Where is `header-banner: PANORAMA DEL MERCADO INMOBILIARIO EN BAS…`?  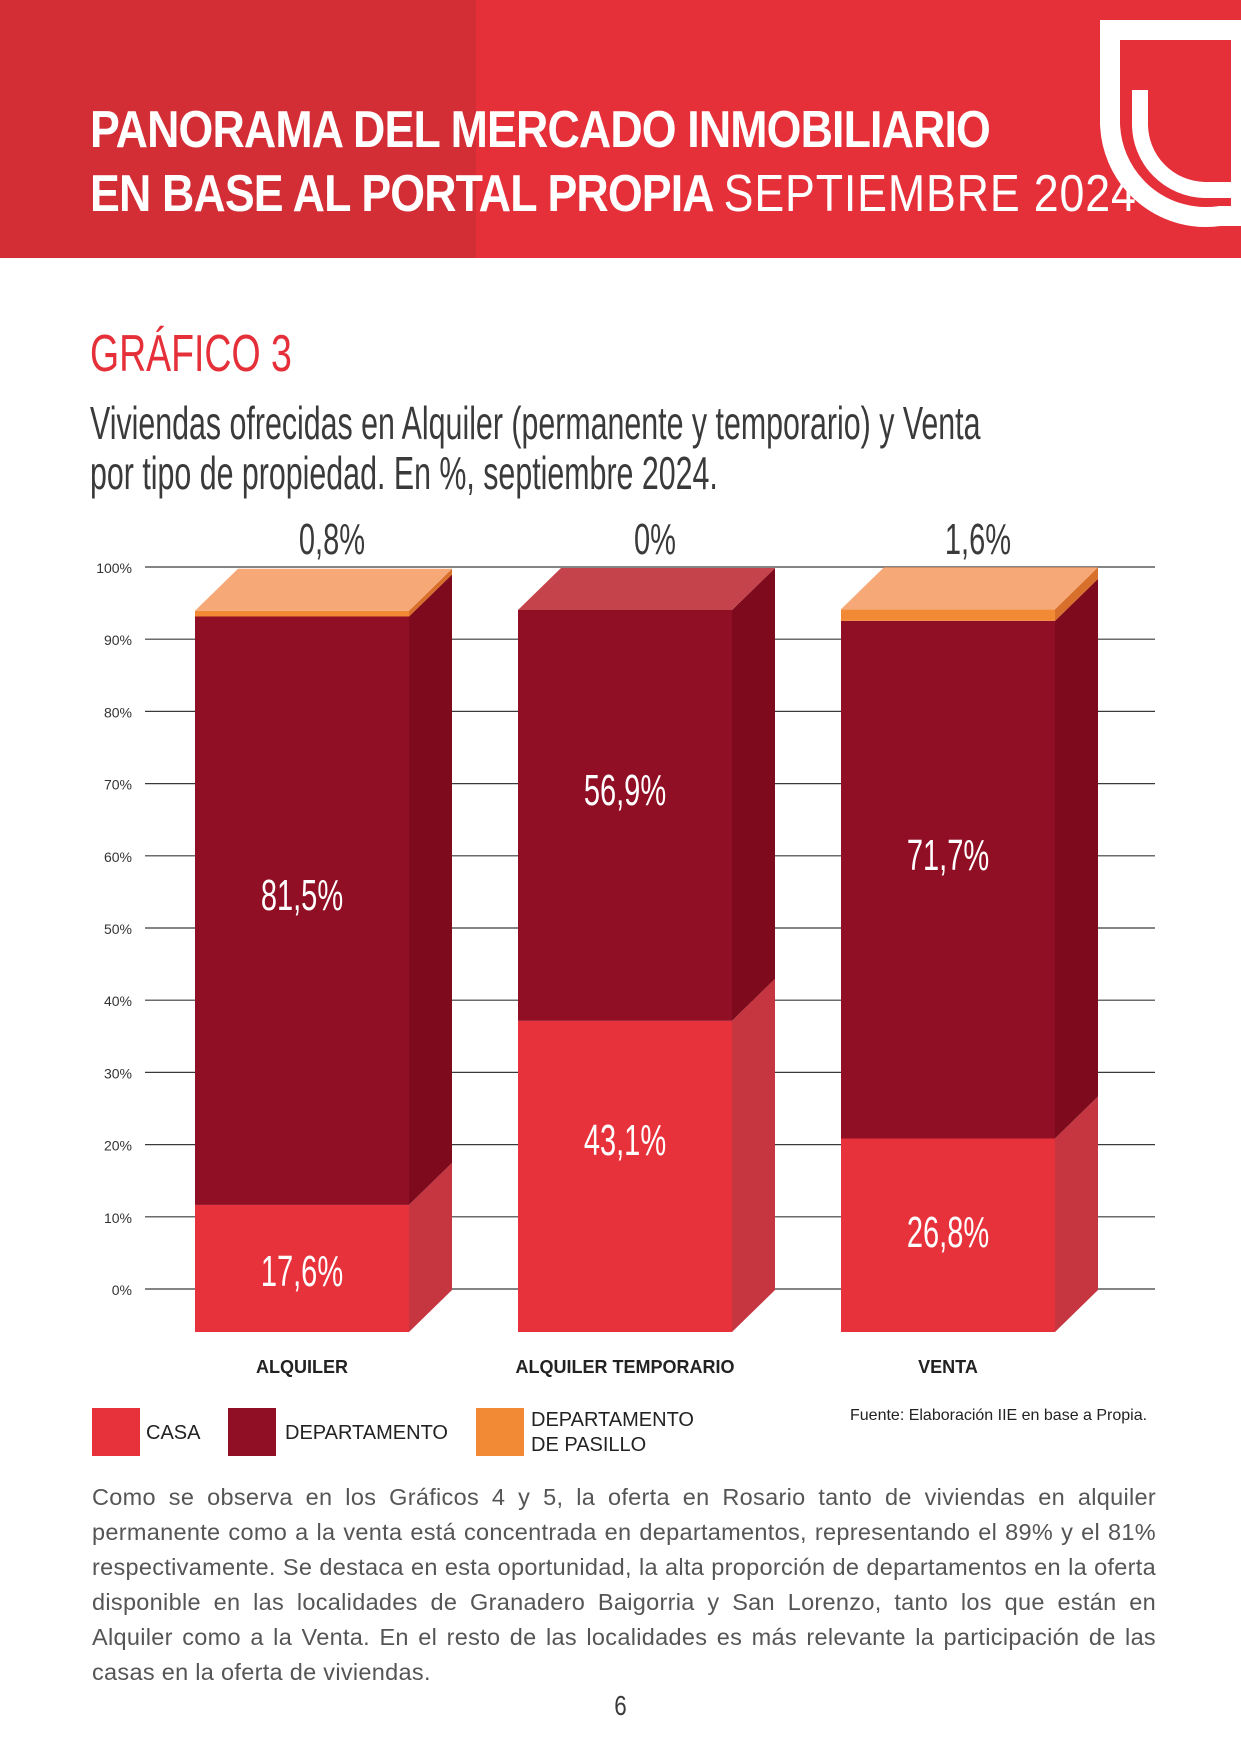 header-banner: PANORAMA DEL MERCADO INMOBILIARIO EN BAS… is located at coordinates (620, 129).